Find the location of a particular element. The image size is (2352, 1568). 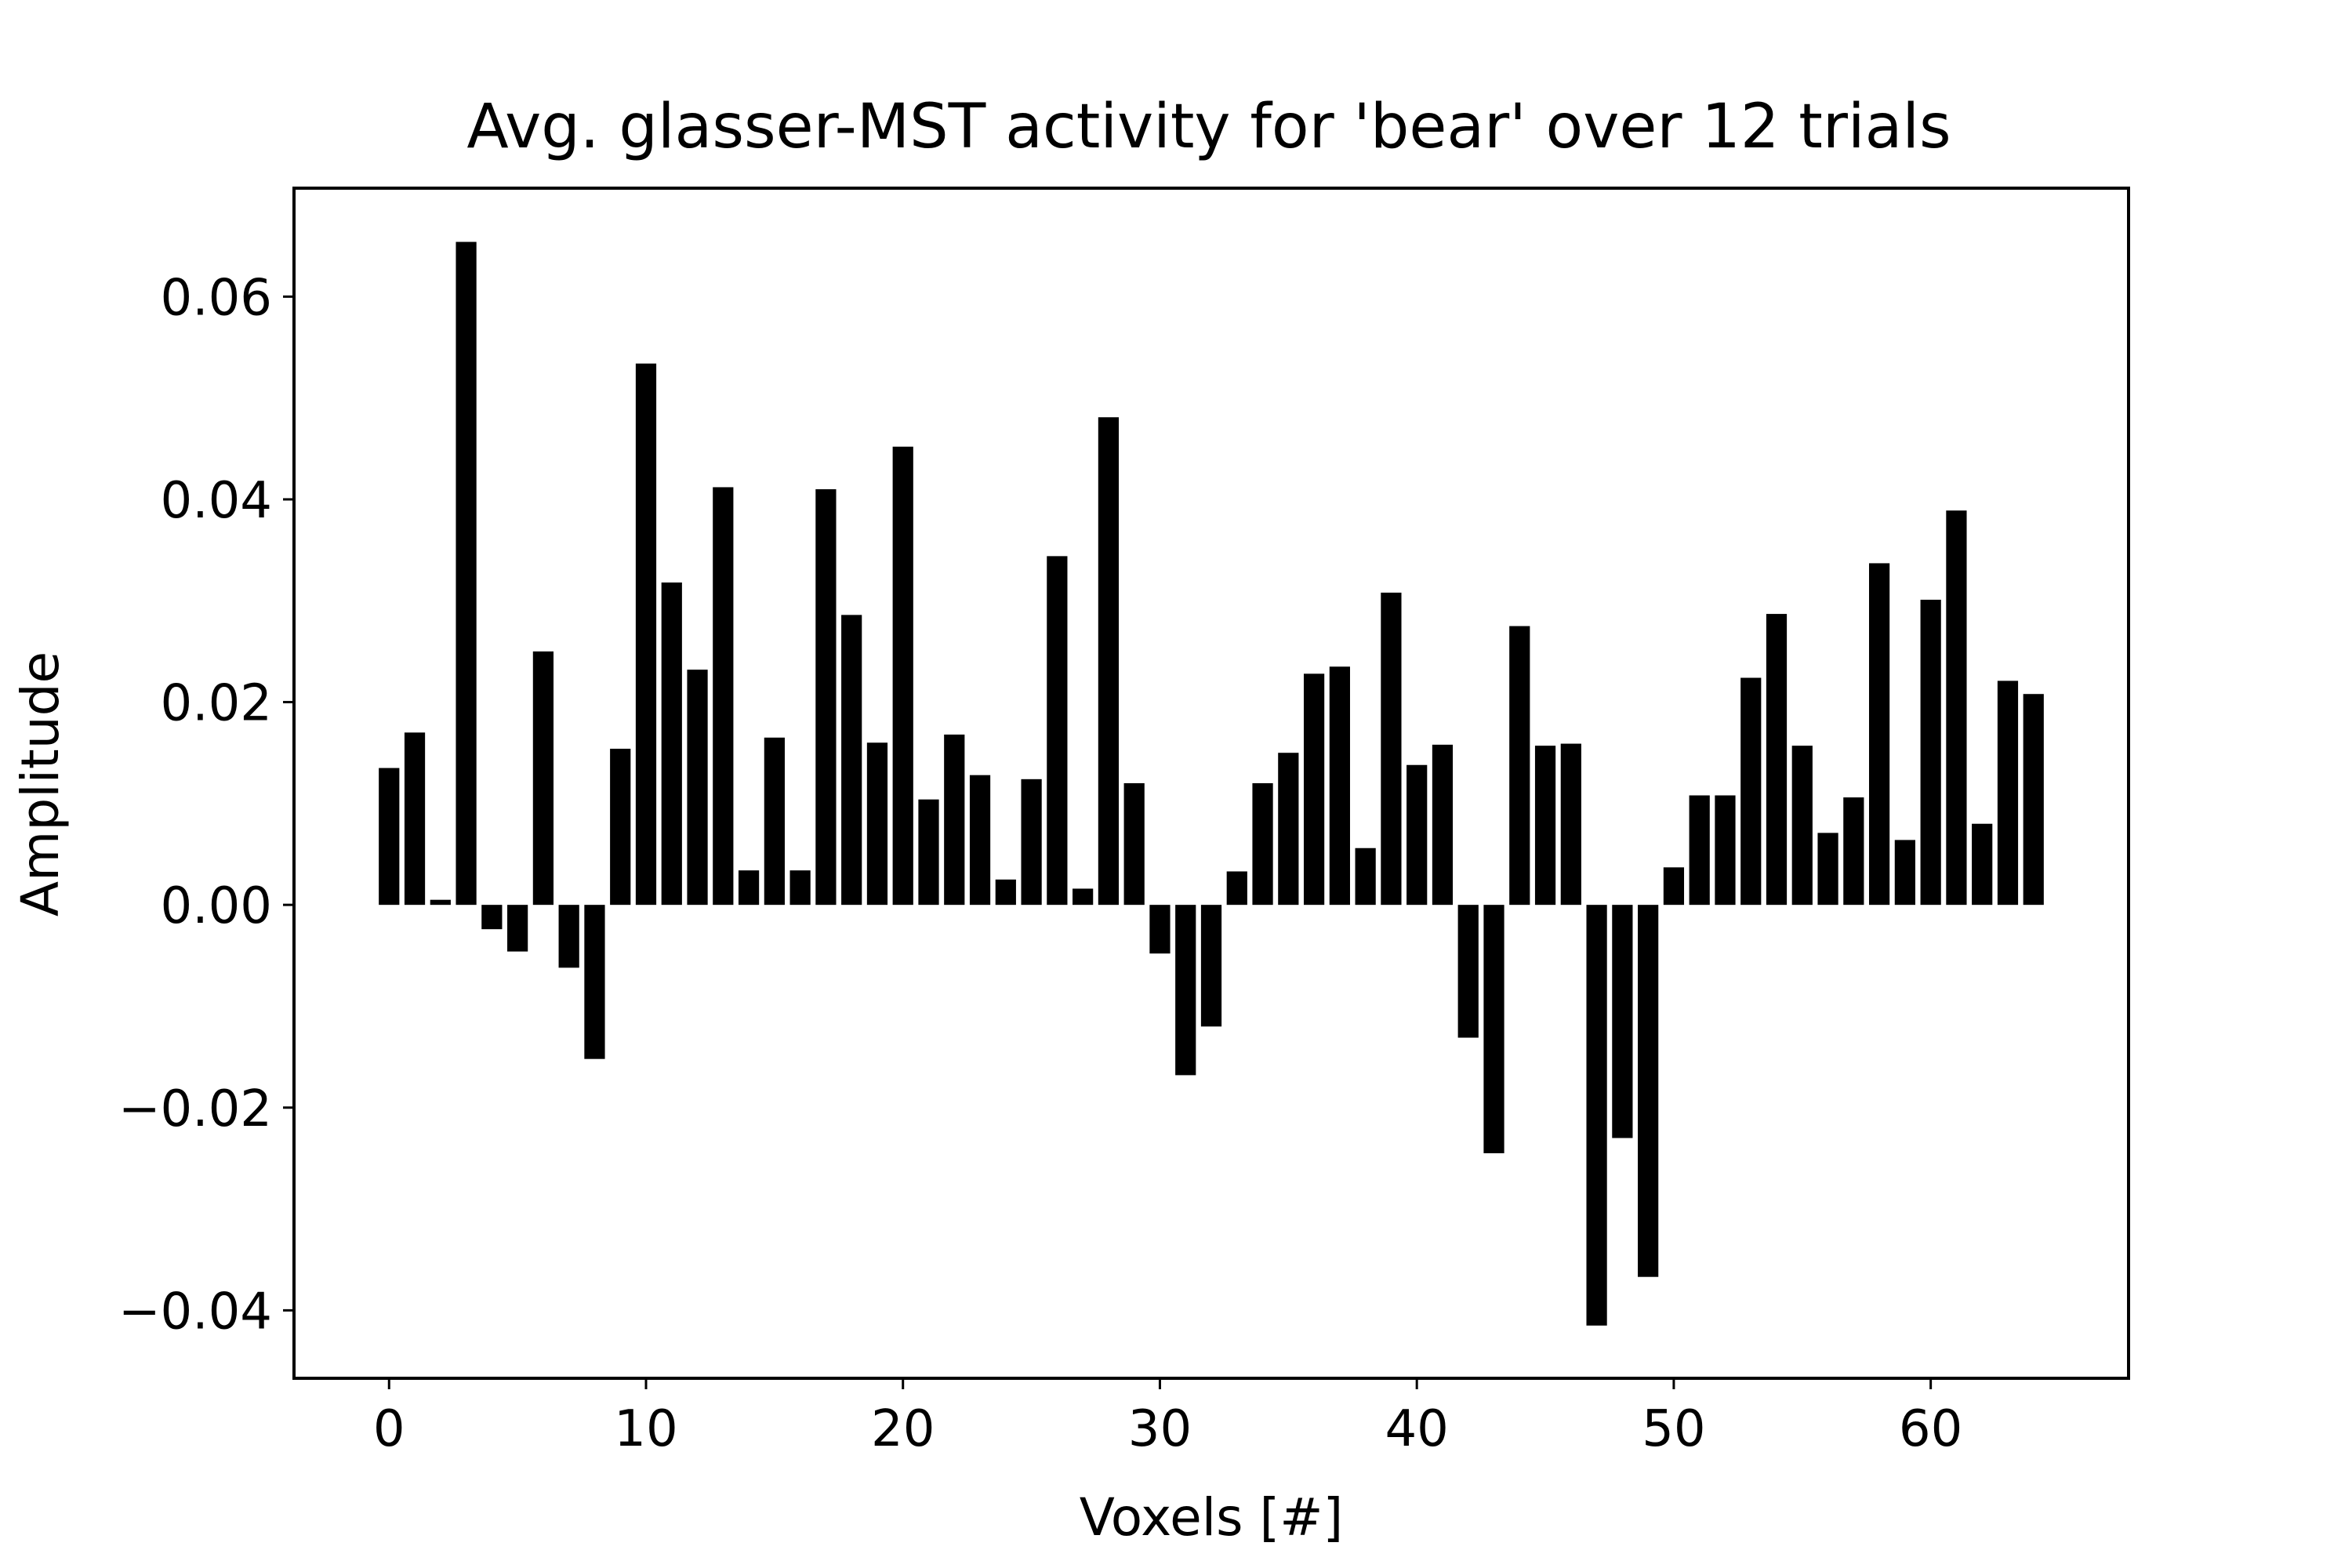

y-tick-label: 0.04 is located at coordinates (217, 501).